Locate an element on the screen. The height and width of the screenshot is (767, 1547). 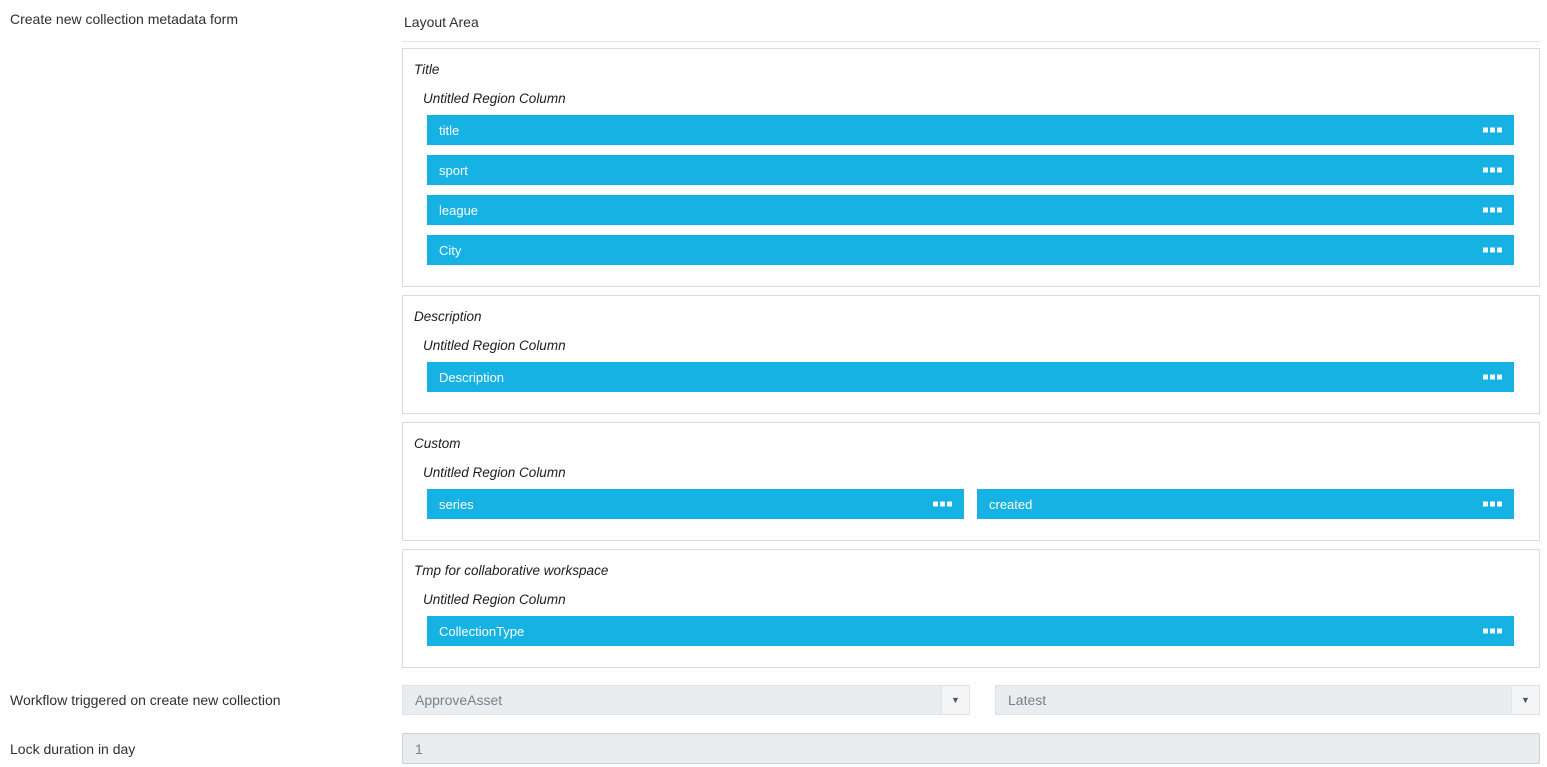
field-label: sport is located at coordinates (453, 170).